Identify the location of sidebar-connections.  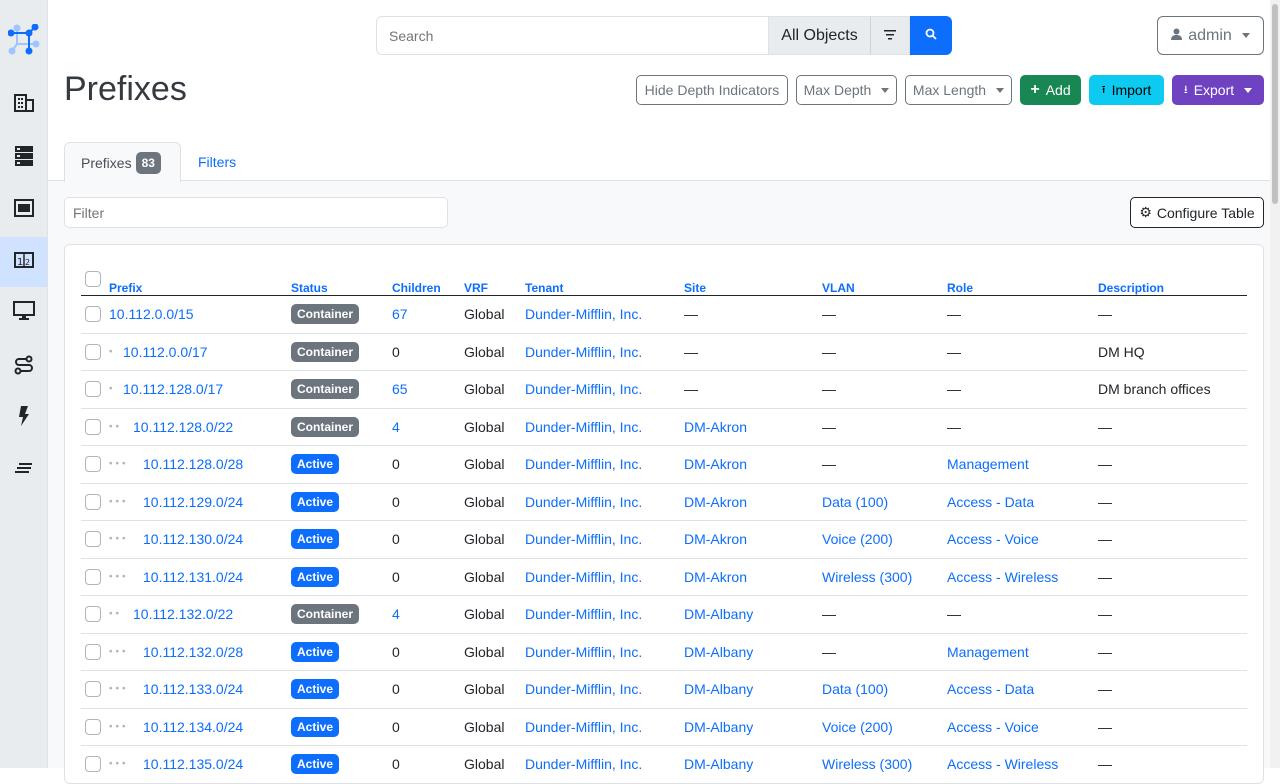
(23, 210).